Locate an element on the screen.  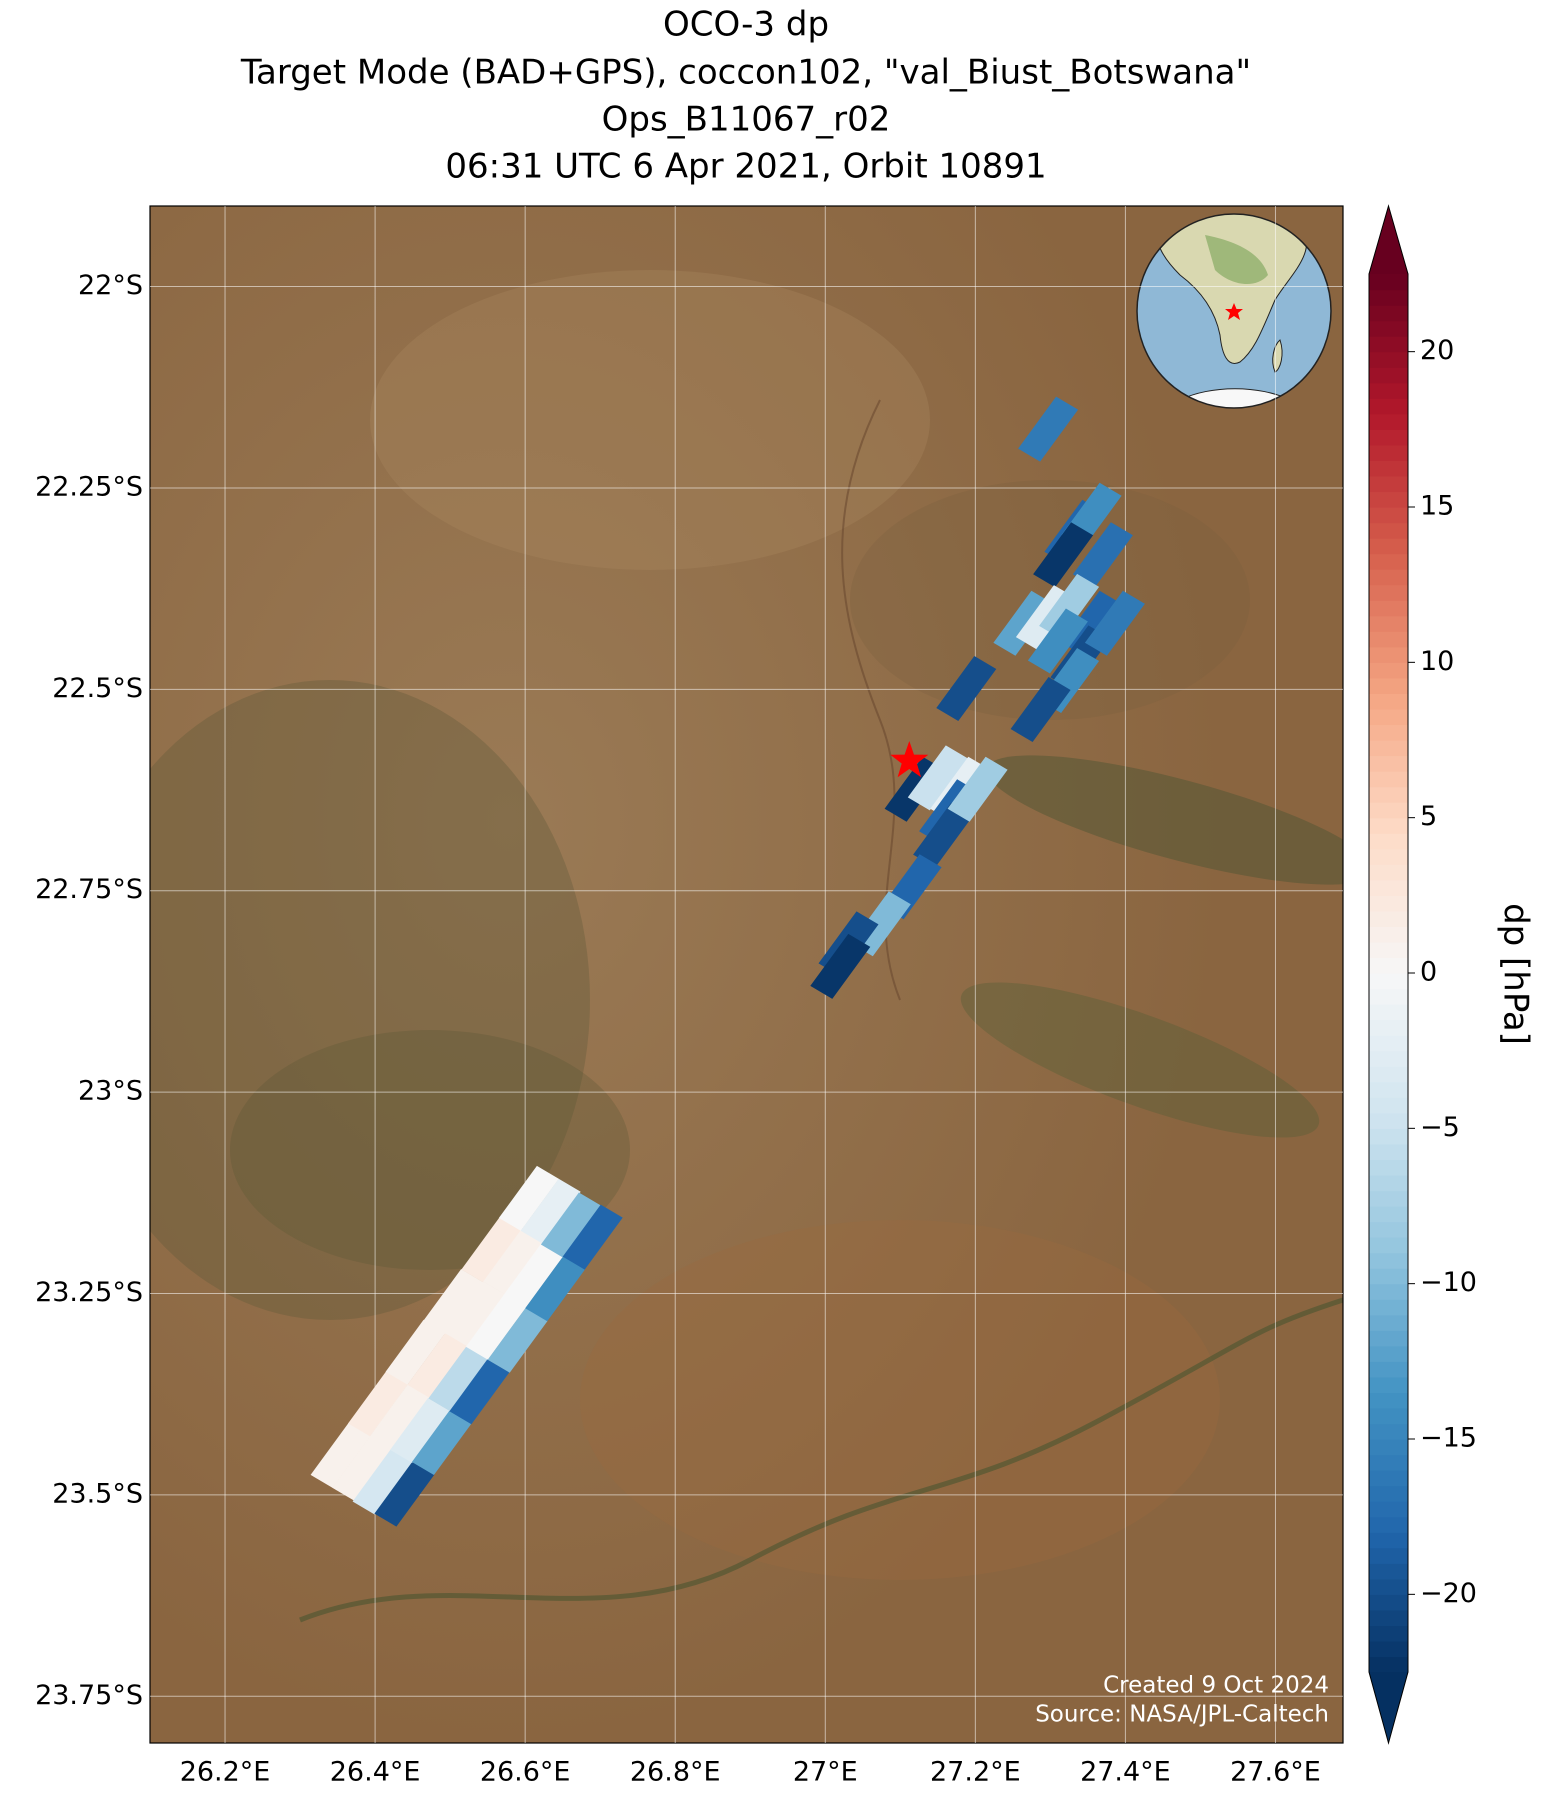
colorbar-tick-label: 0 is located at coordinates (1428, 972).